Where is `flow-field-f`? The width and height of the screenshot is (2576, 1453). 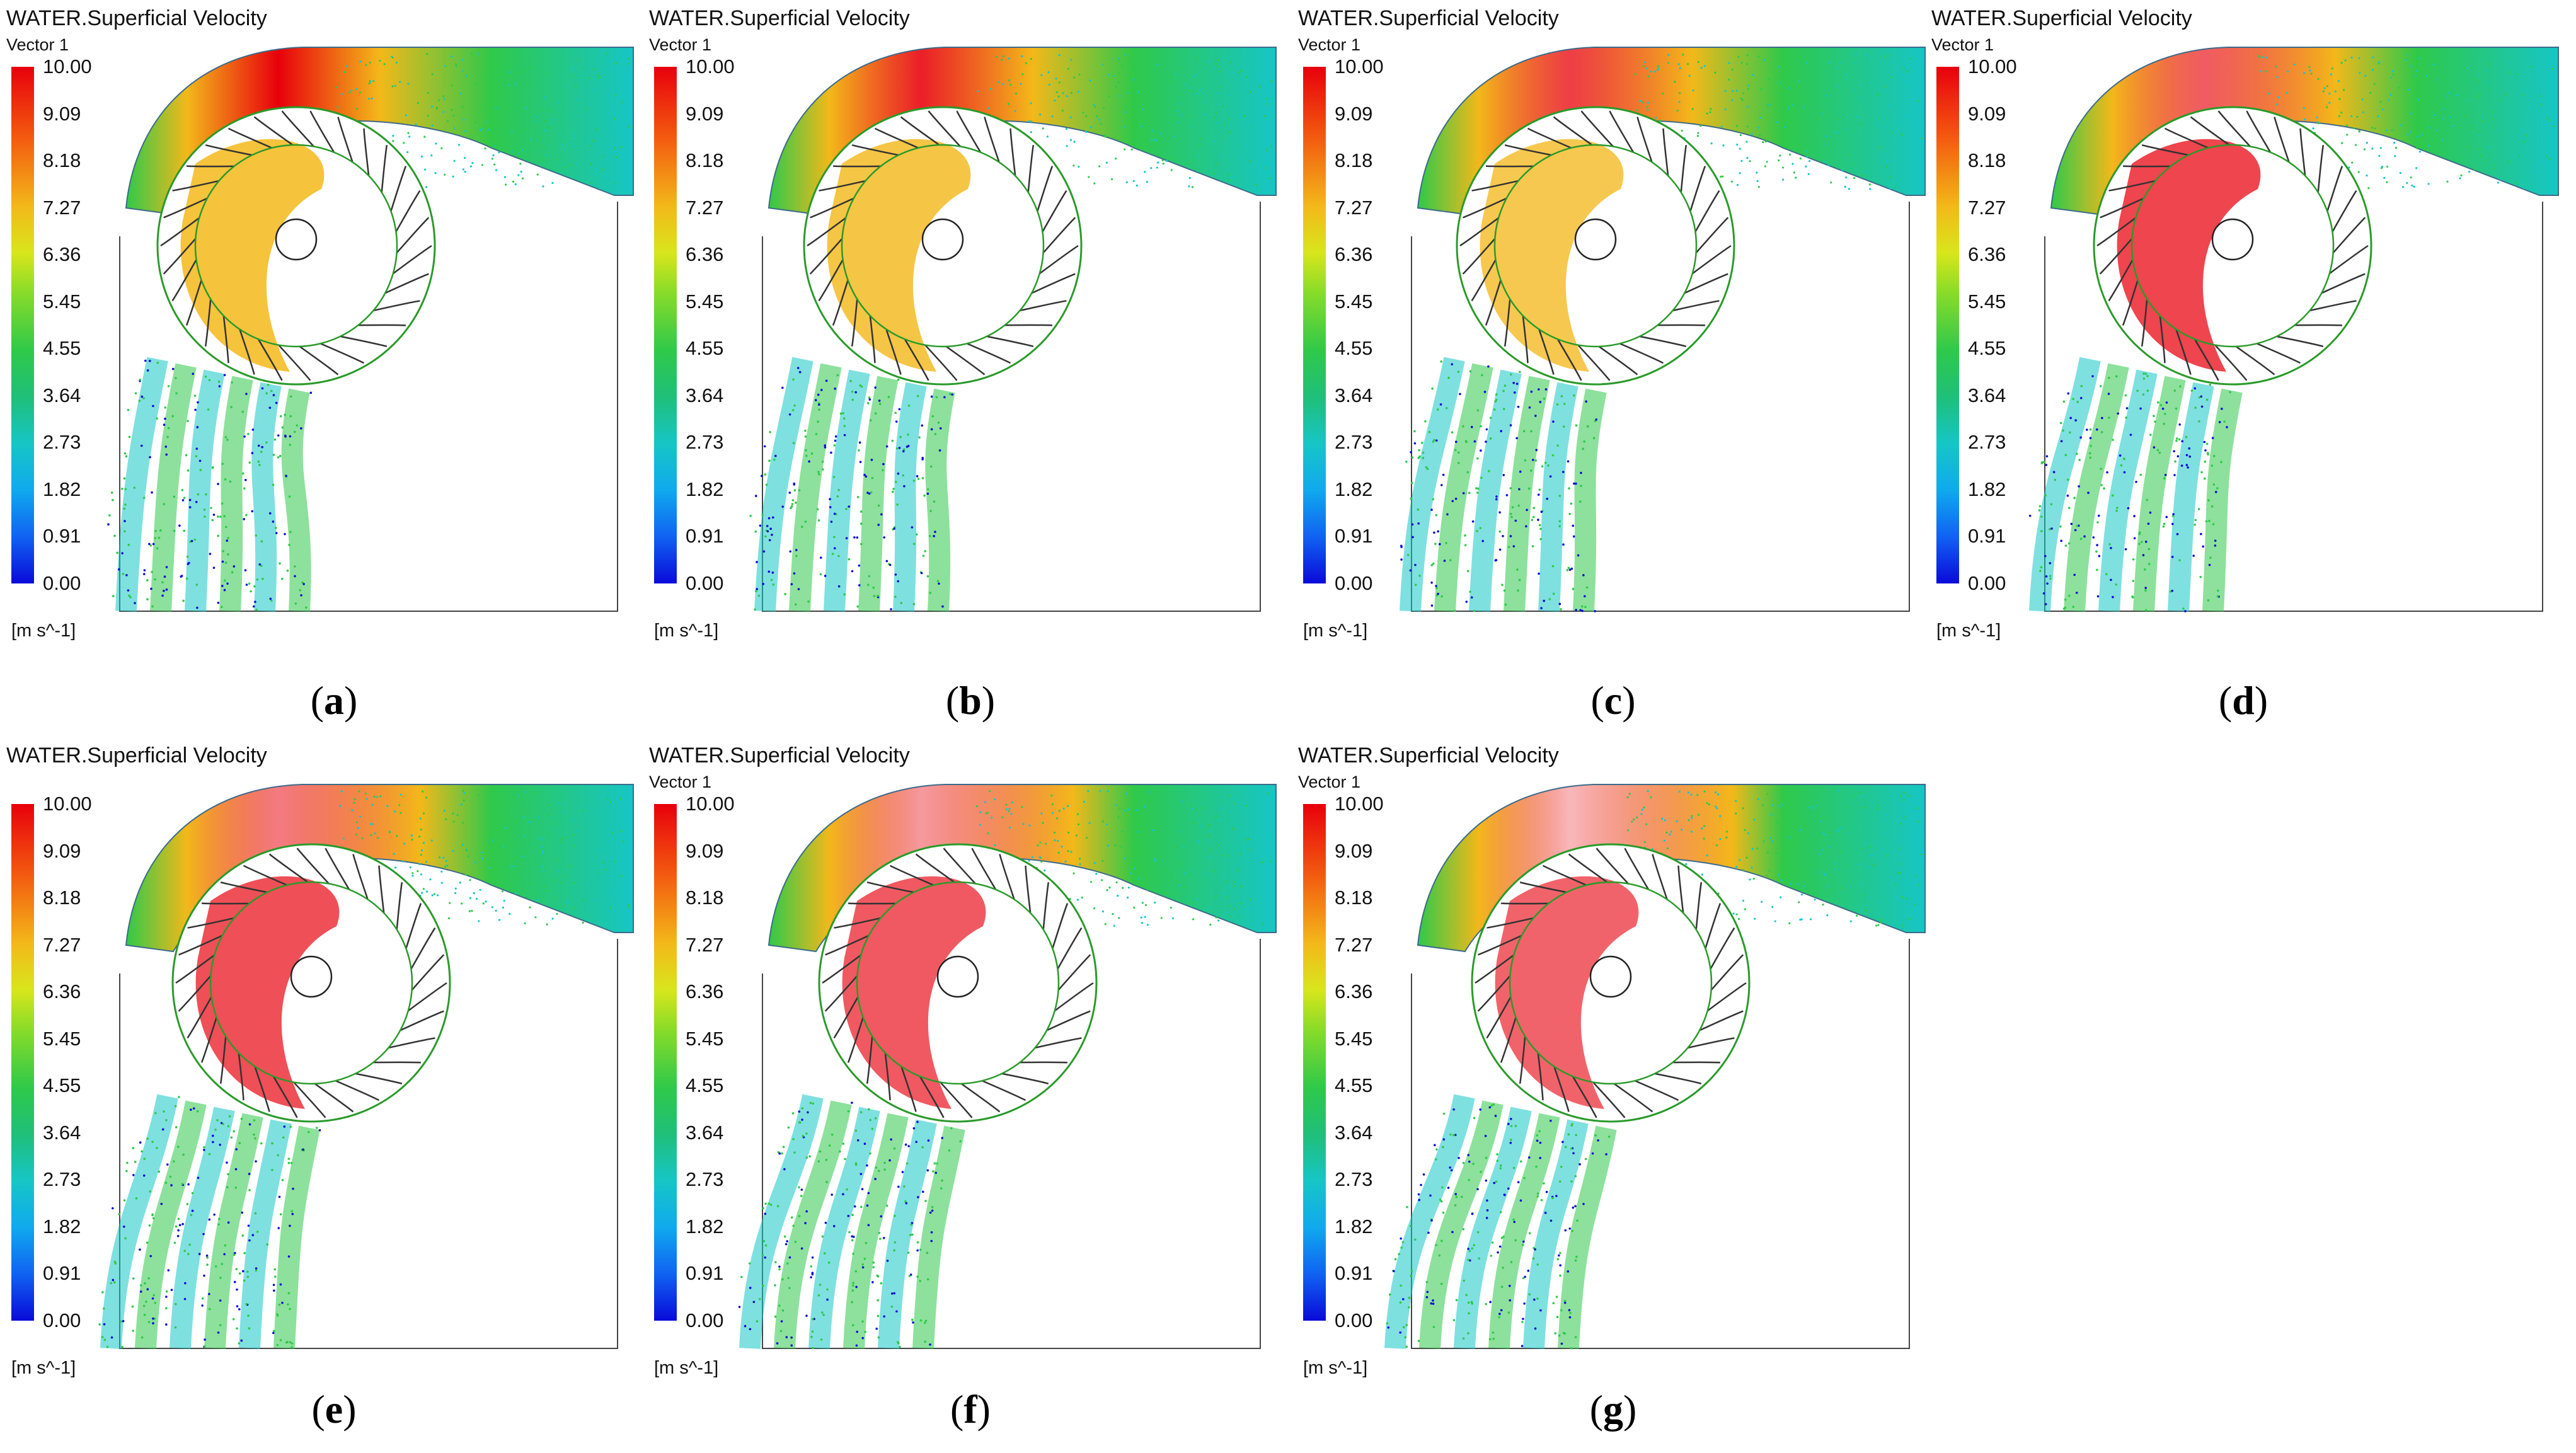 flow-field-f is located at coordinates (1007, 1067).